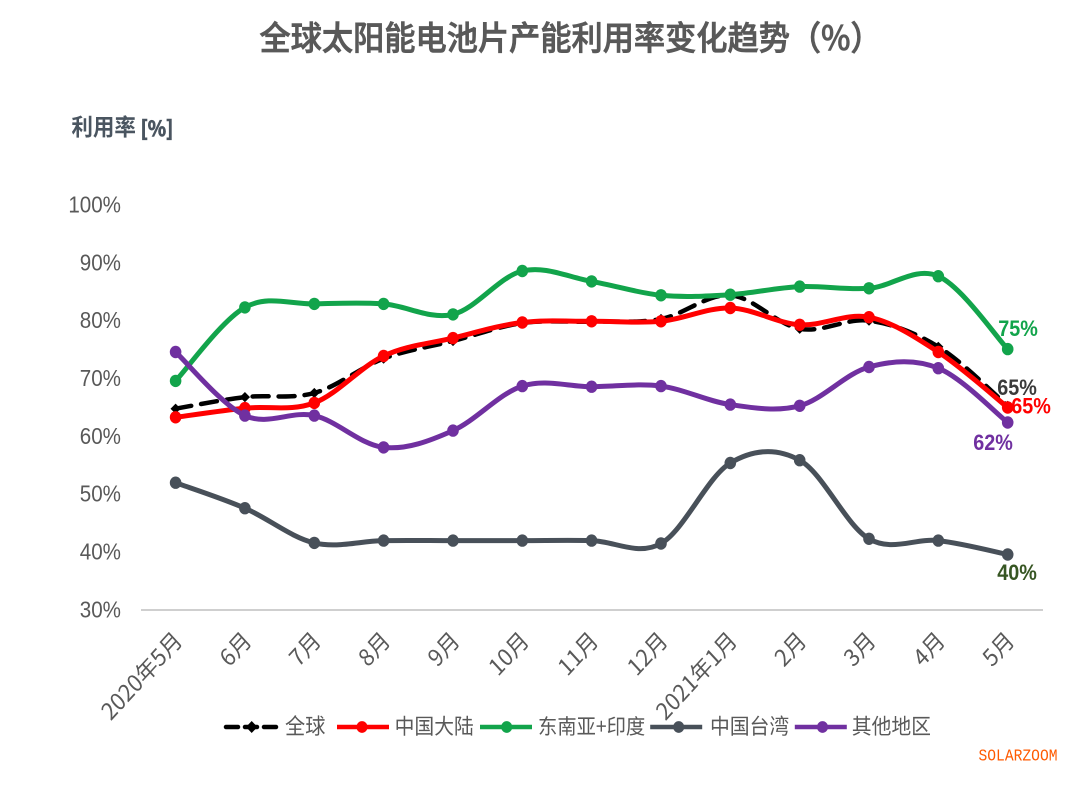  I want to click on svg-text: 30%, so click(100, 609).